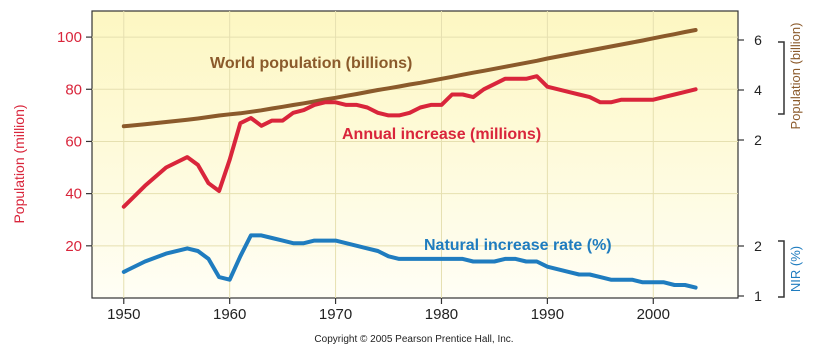 The width and height of the screenshot is (816, 349). What do you see at coordinates (758, 246) in the screenshot?
I see `right-nir-tick-label: 2` at bounding box center [758, 246].